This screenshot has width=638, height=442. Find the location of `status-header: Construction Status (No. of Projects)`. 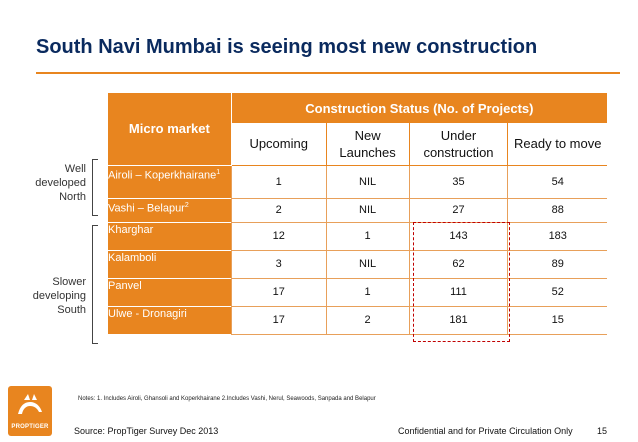

status-header: Construction Status (No. of Projects) is located at coordinates (419, 108).